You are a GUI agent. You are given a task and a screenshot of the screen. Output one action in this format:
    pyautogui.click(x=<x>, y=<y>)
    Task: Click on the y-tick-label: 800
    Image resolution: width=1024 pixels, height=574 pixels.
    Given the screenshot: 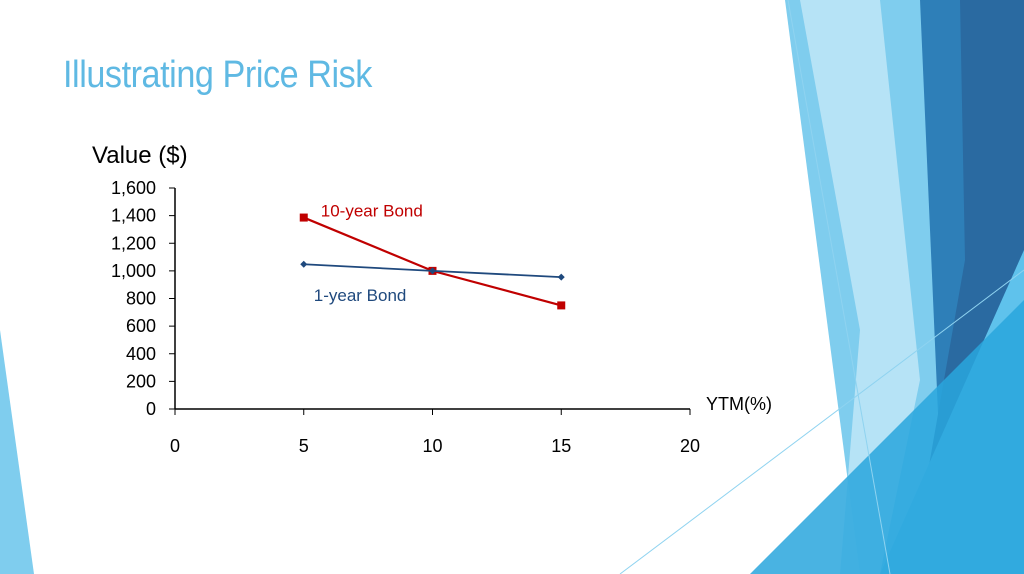 What is the action you would take?
    pyautogui.click(x=141, y=299)
    